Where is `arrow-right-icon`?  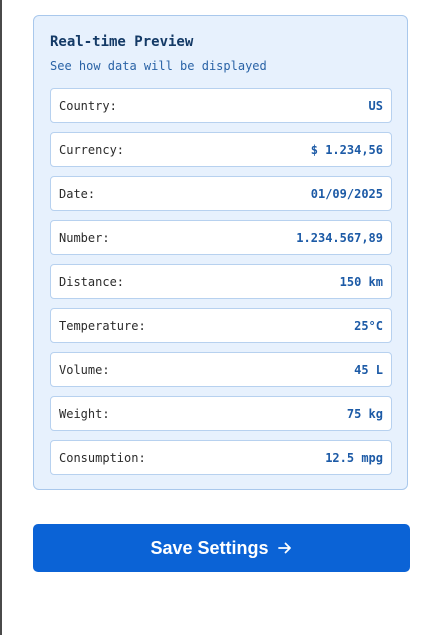 arrow-right-icon is located at coordinates (285, 548).